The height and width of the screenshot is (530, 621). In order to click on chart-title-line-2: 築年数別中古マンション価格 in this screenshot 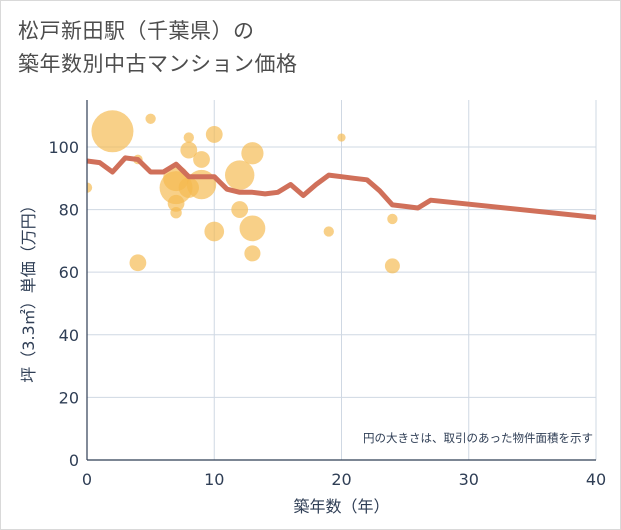, I will do `click(158, 64)`.